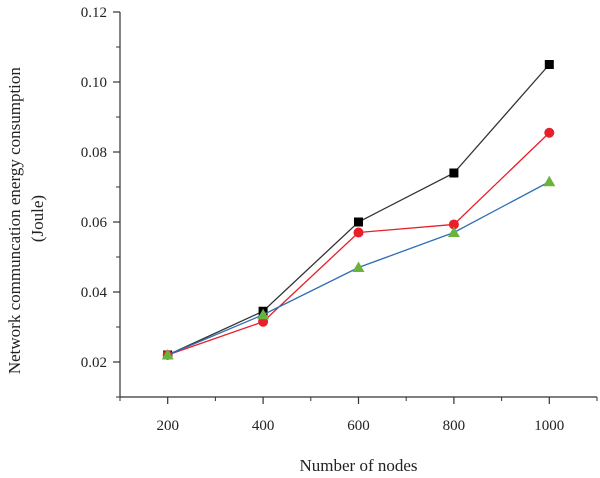  What do you see at coordinates (263, 426) in the screenshot?
I see `x-tick-label: 400` at bounding box center [263, 426].